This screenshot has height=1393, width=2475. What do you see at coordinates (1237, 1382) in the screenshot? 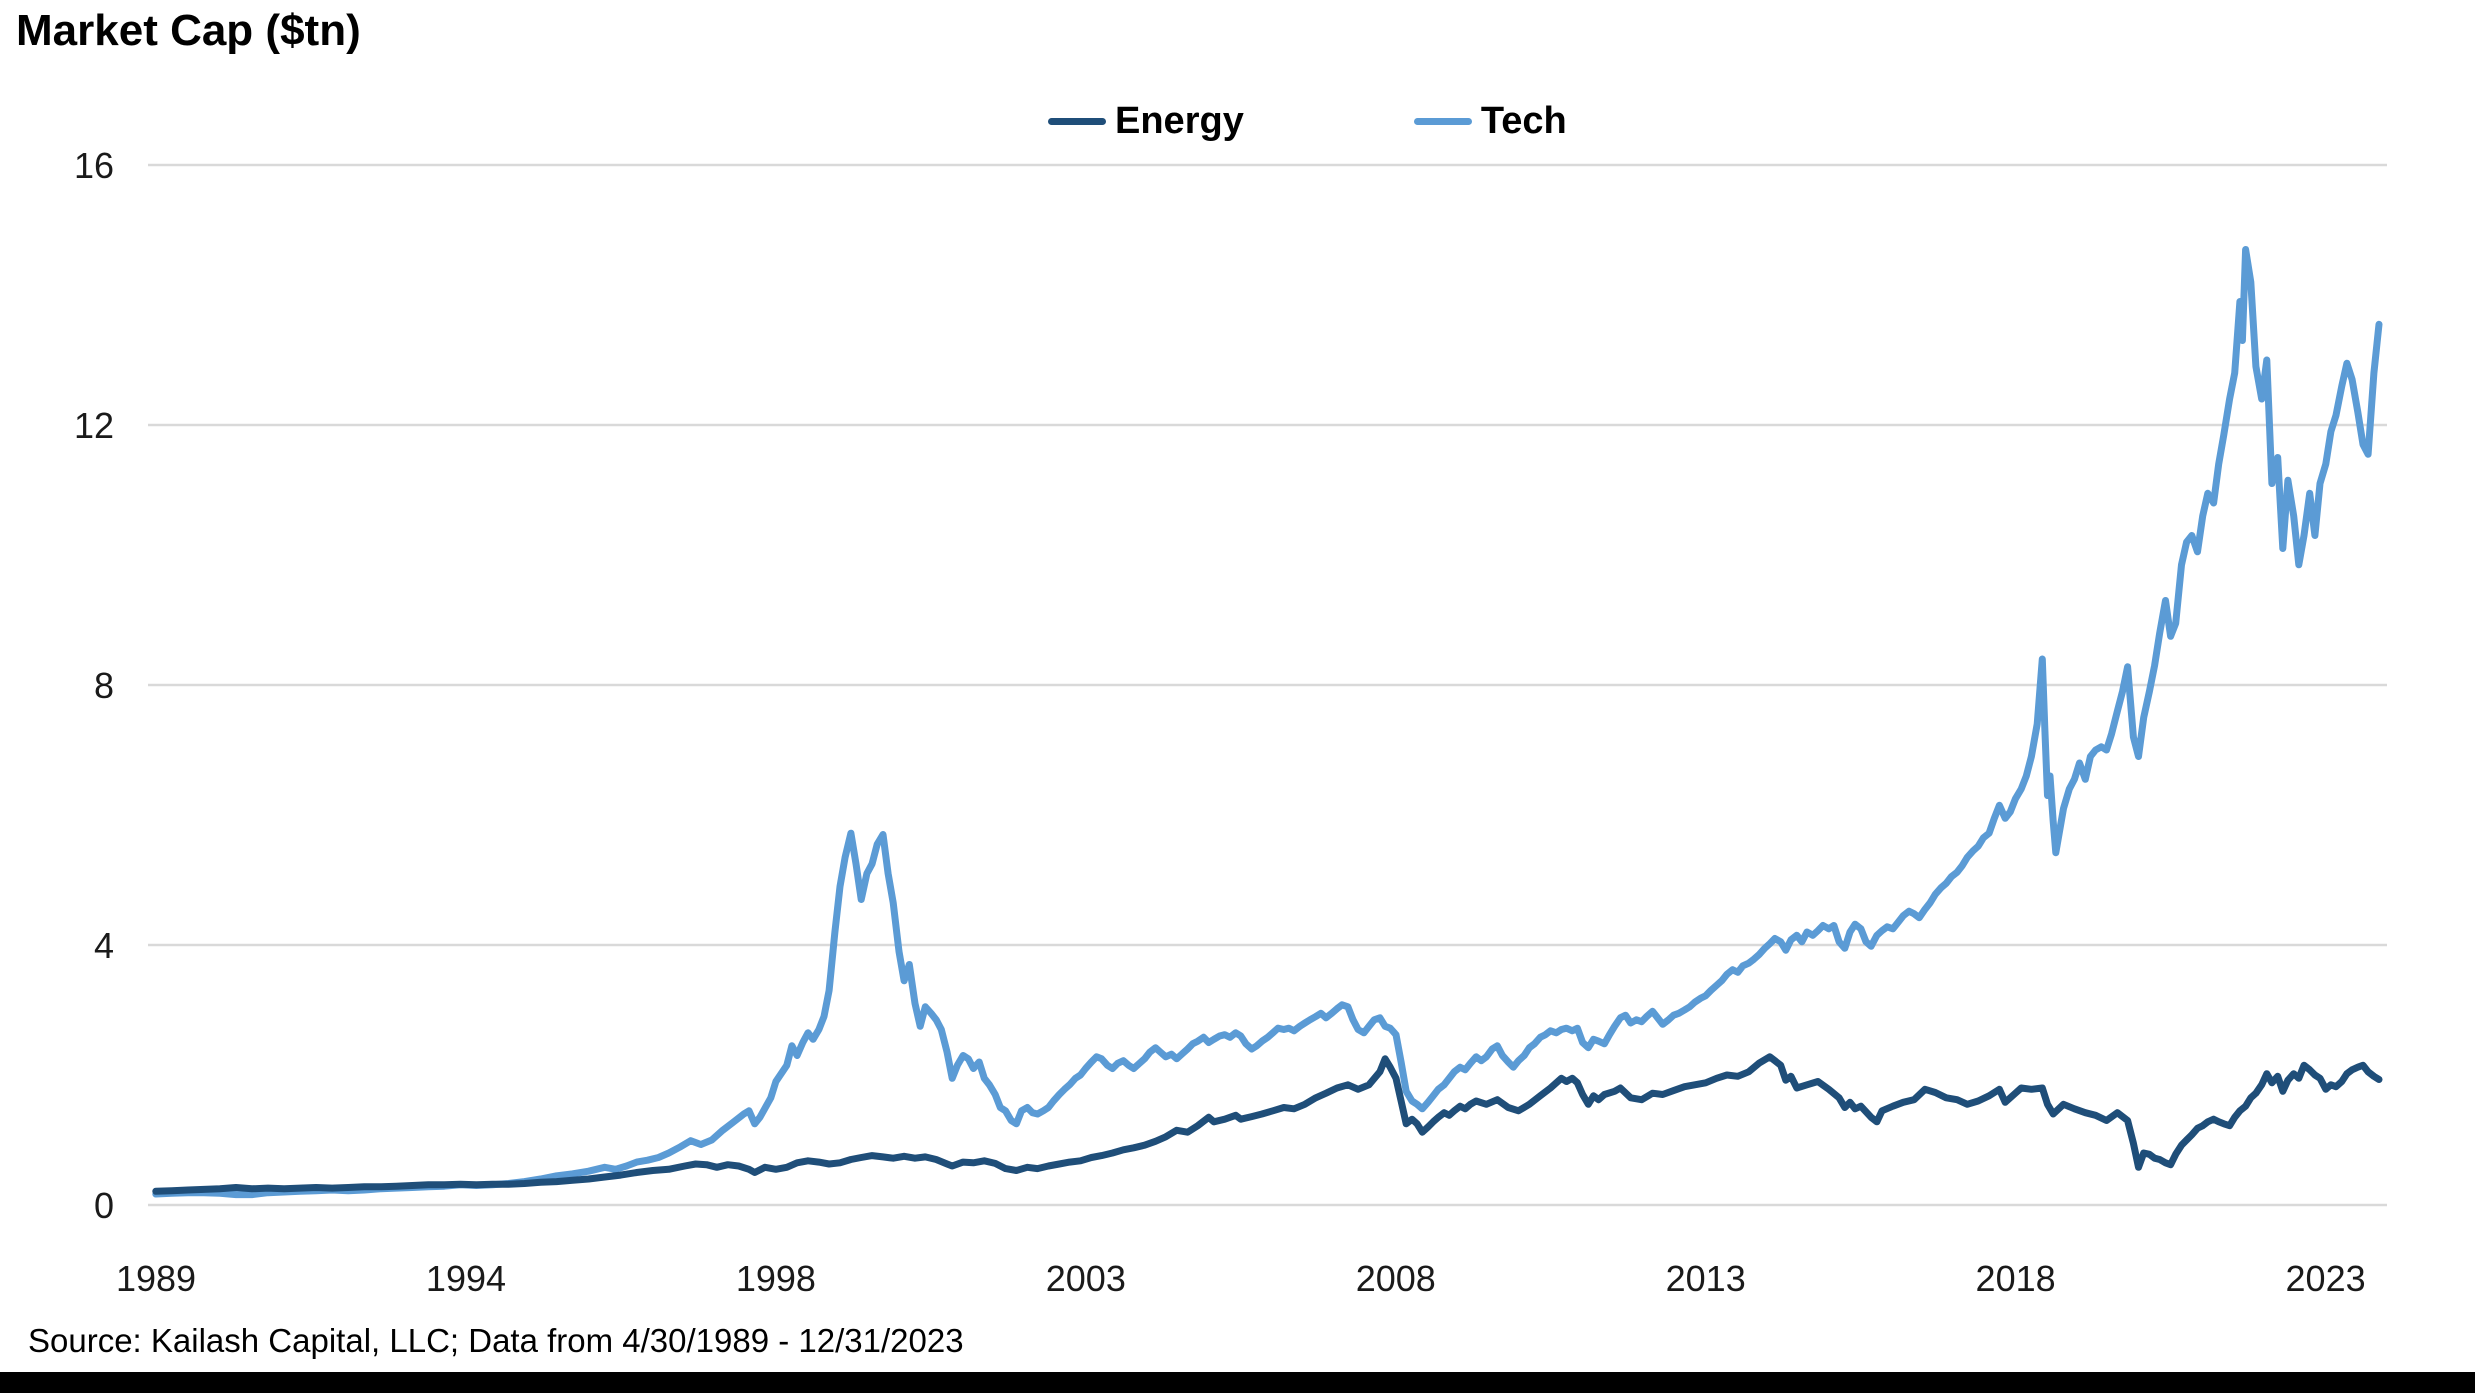
I see `bottom-border-bar` at bounding box center [1237, 1382].